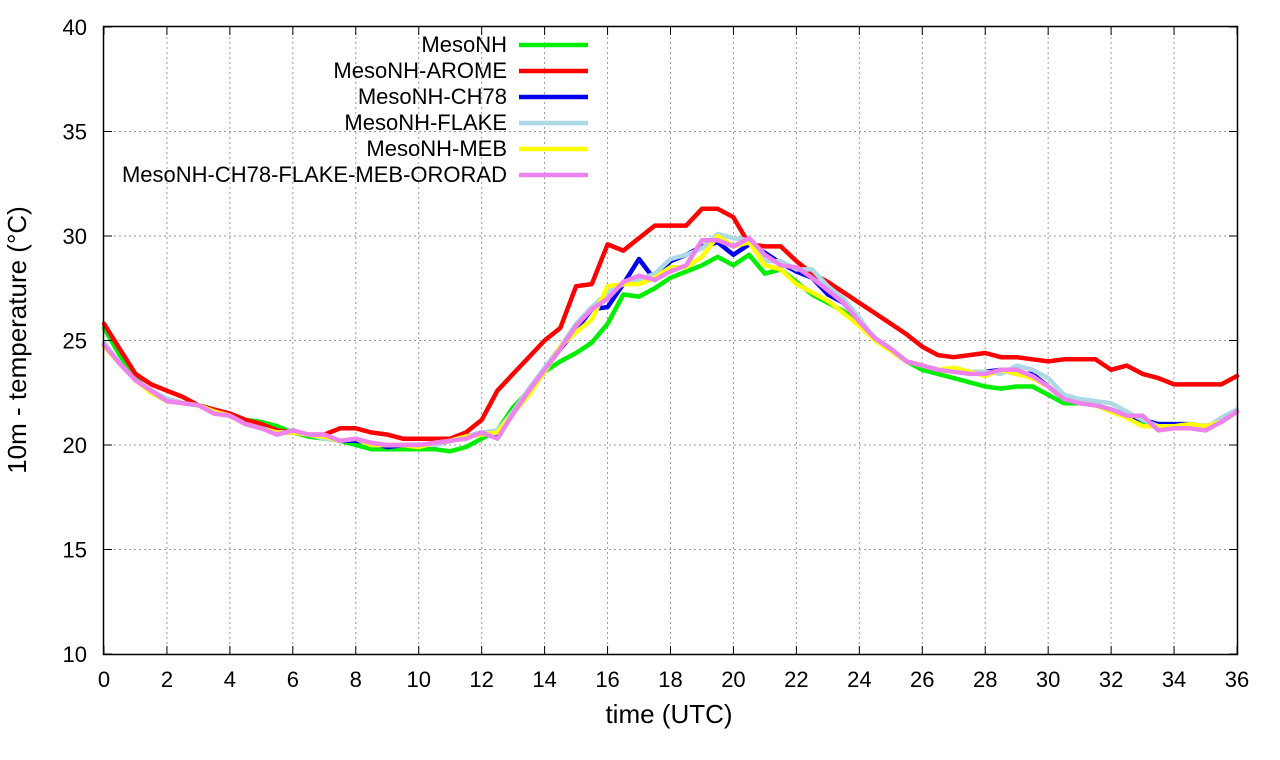 The width and height of the screenshot is (1280, 760). Describe the element at coordinates (985, 679) in the screenshot. I see `x-tick-label: 28` at that location.